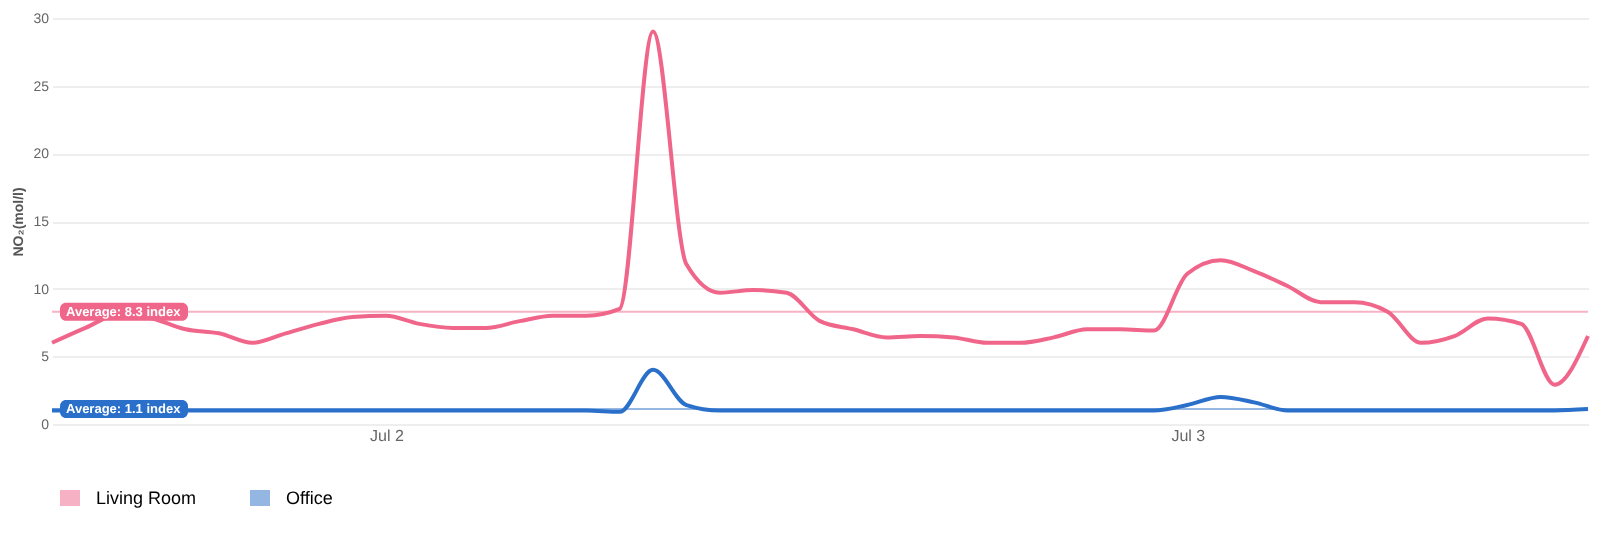 The width and height of the screenshot is (1600, 540). Describe the element at coordinates (146, 498) in the screenshot. I see `legend-label: Living Room` at that location.